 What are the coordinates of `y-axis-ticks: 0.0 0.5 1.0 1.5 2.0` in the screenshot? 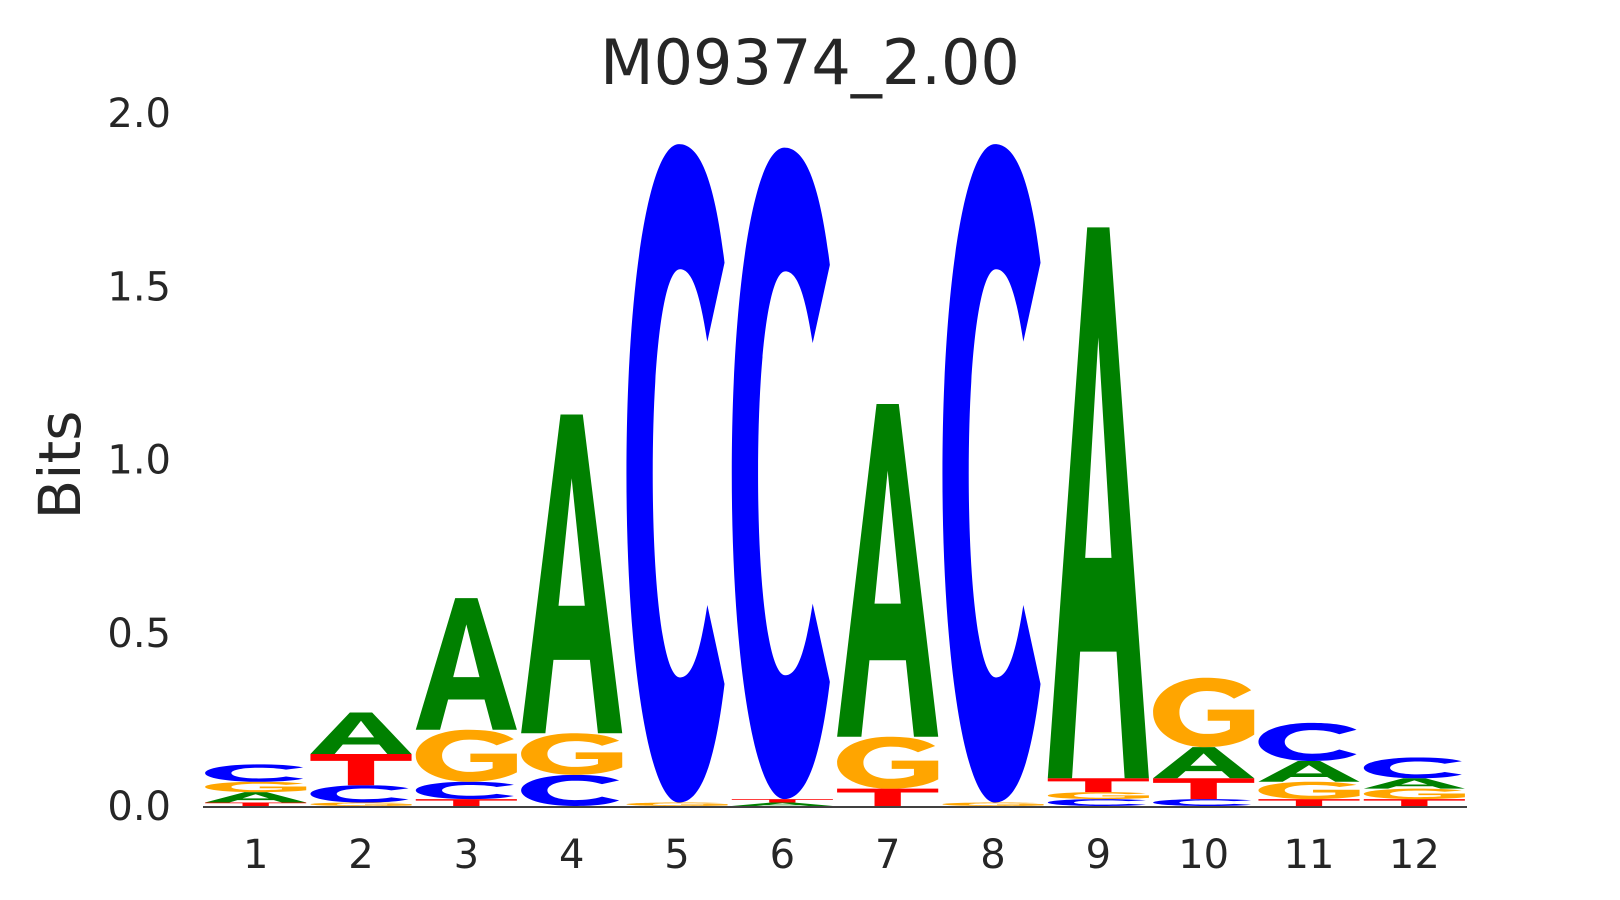 It's located at (139, 460).